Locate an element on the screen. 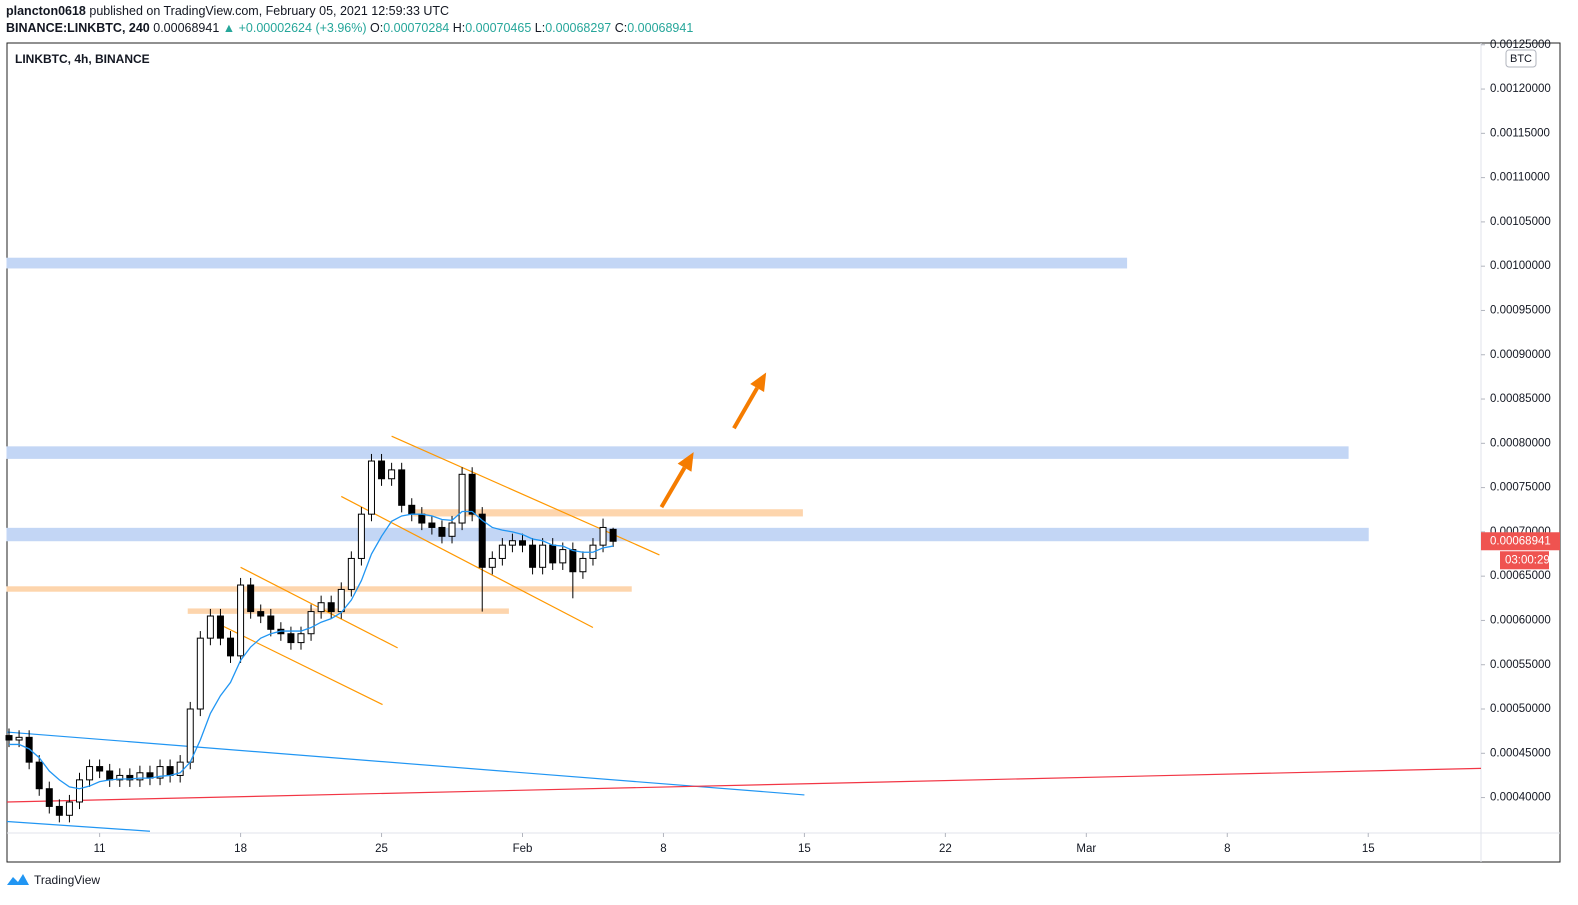 The width and height of the screenshot is (1578, 905). y-tick-label: 0.00115000 is located at coordinates (1520, 133).